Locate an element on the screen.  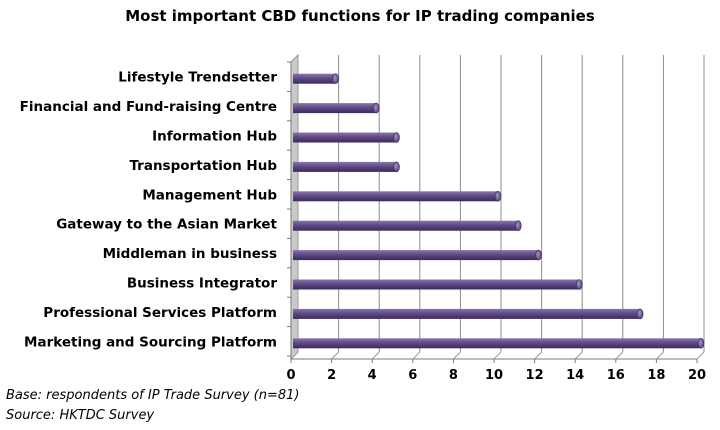
category-label: Transportation Hub is located at coordinates (203, 166).